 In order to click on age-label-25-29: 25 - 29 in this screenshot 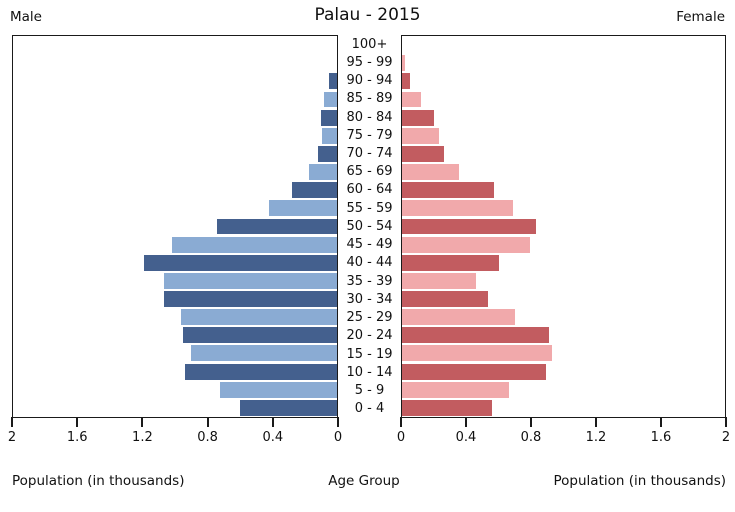, I will do `click(369, 318)`.